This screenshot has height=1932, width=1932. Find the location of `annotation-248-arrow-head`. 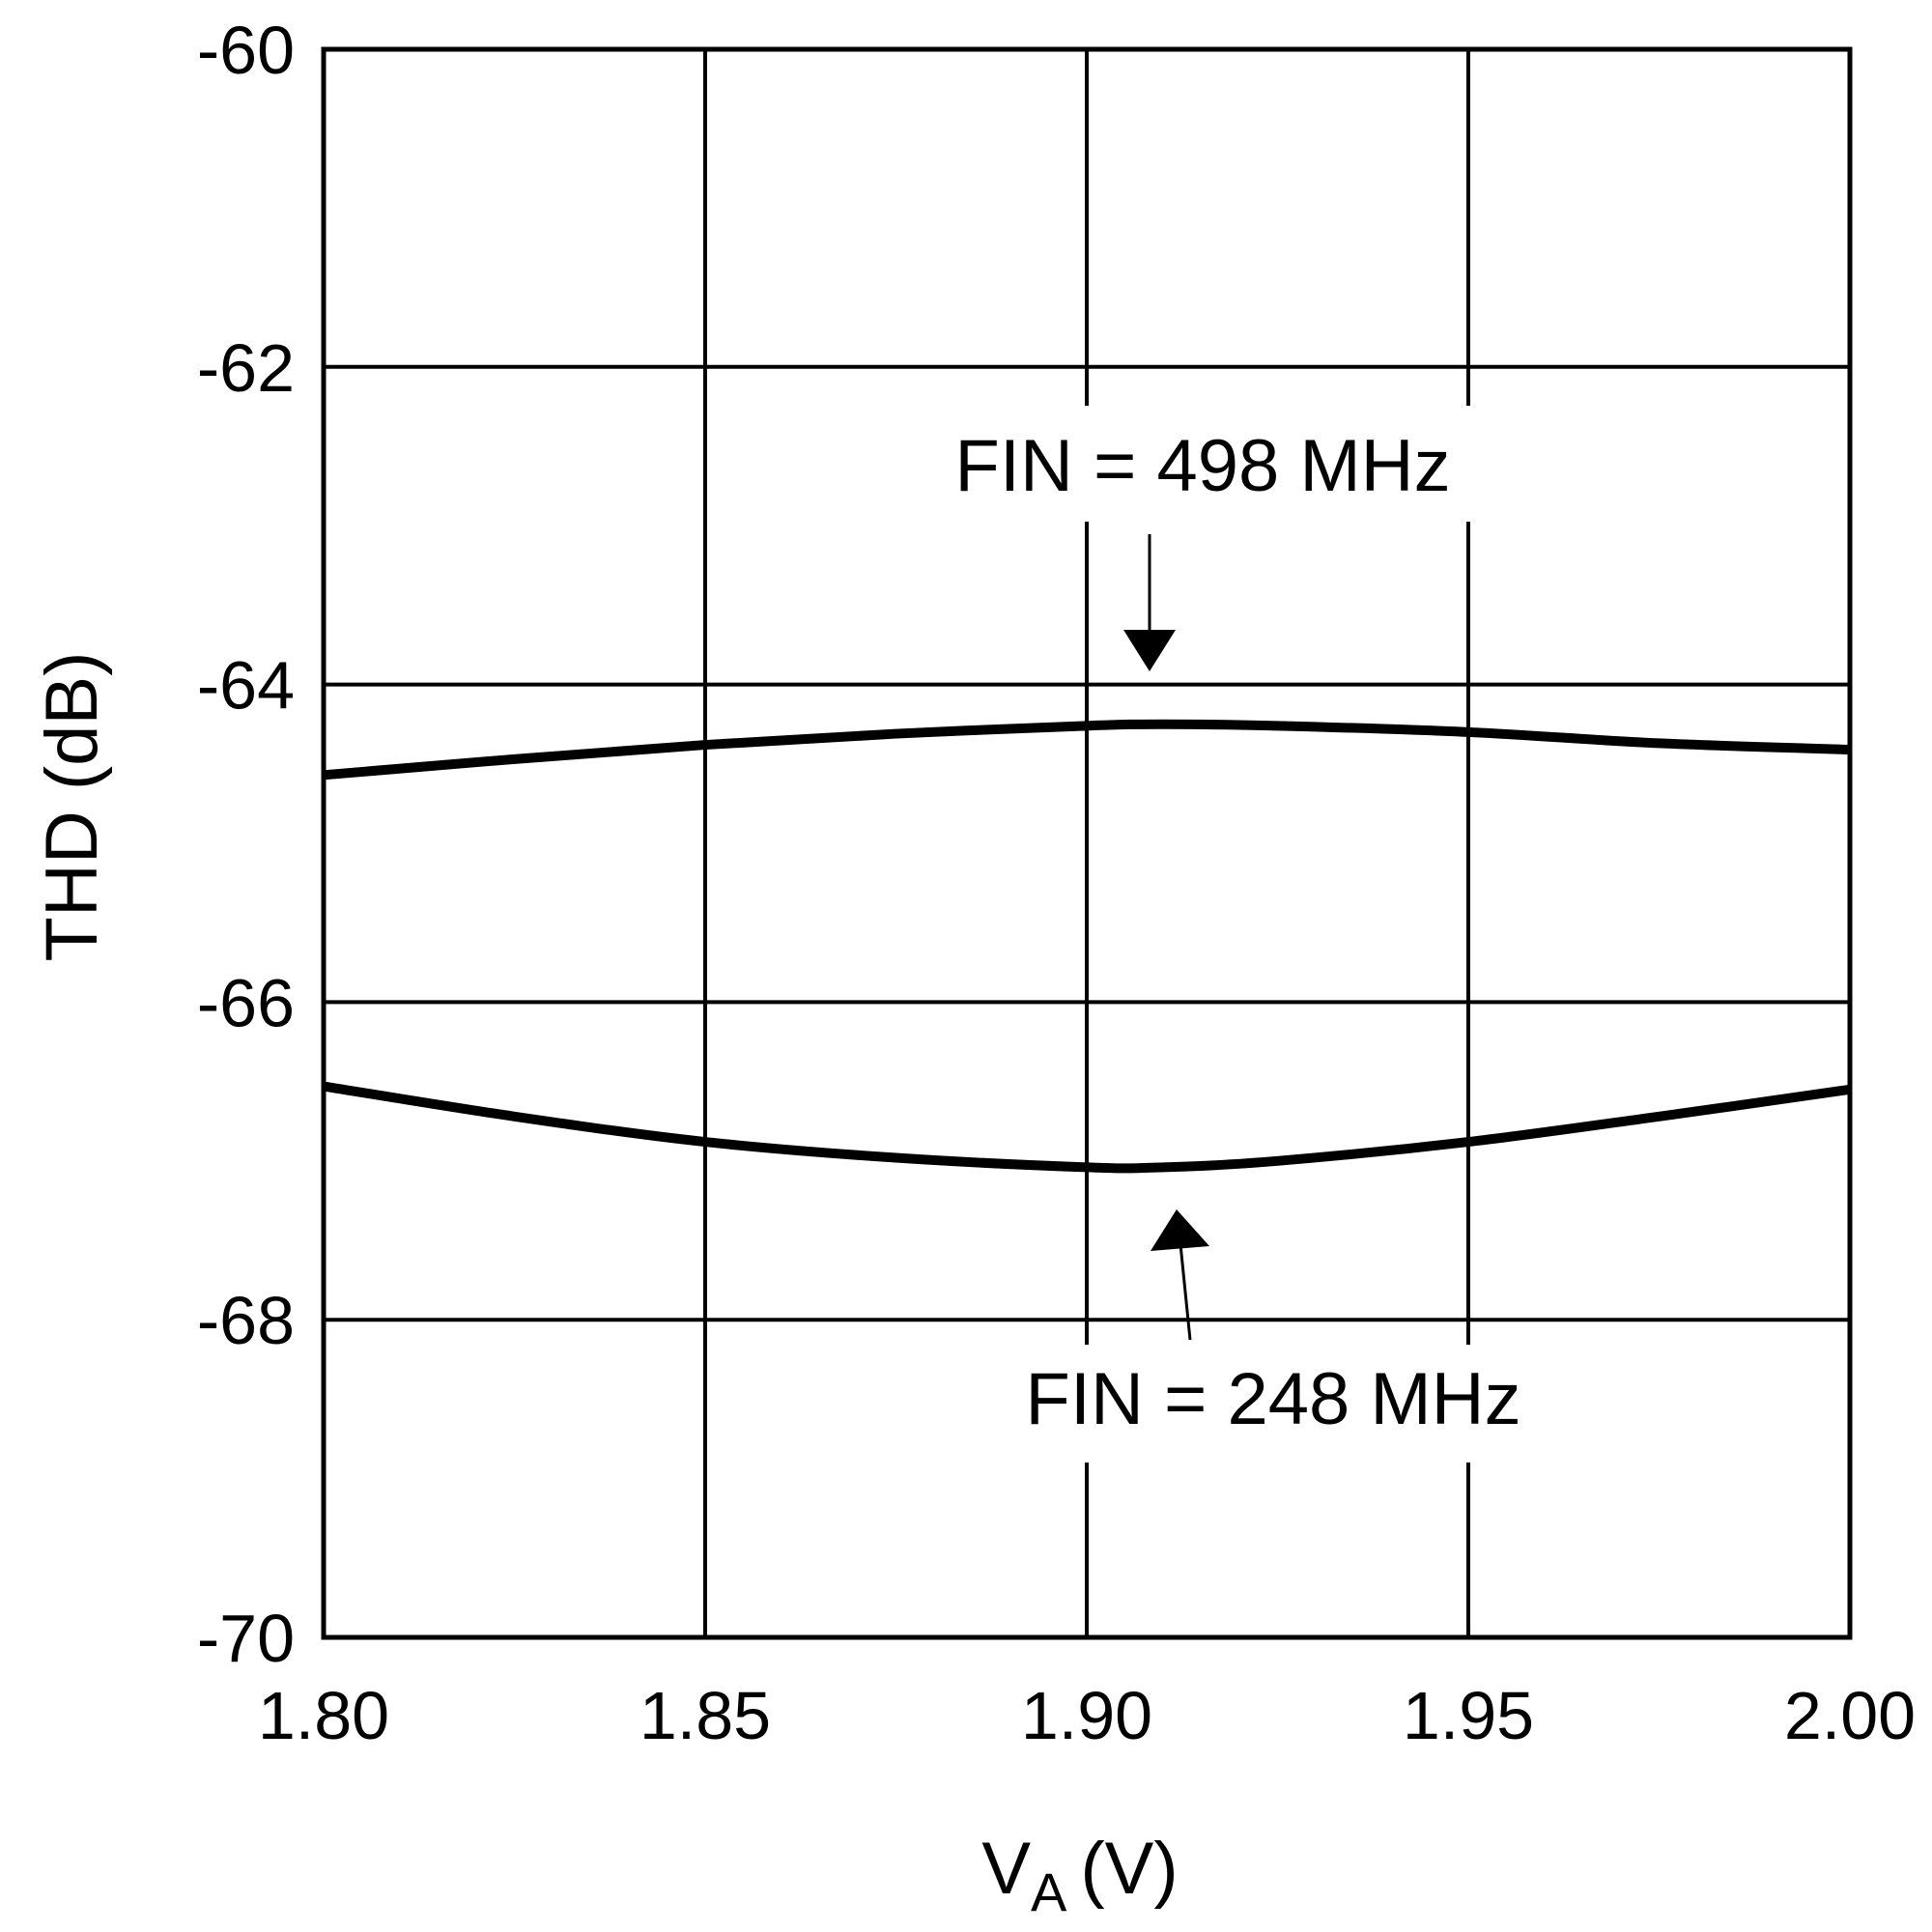

annotation-248-arrow-head is located at coordinates (1180, 1230).